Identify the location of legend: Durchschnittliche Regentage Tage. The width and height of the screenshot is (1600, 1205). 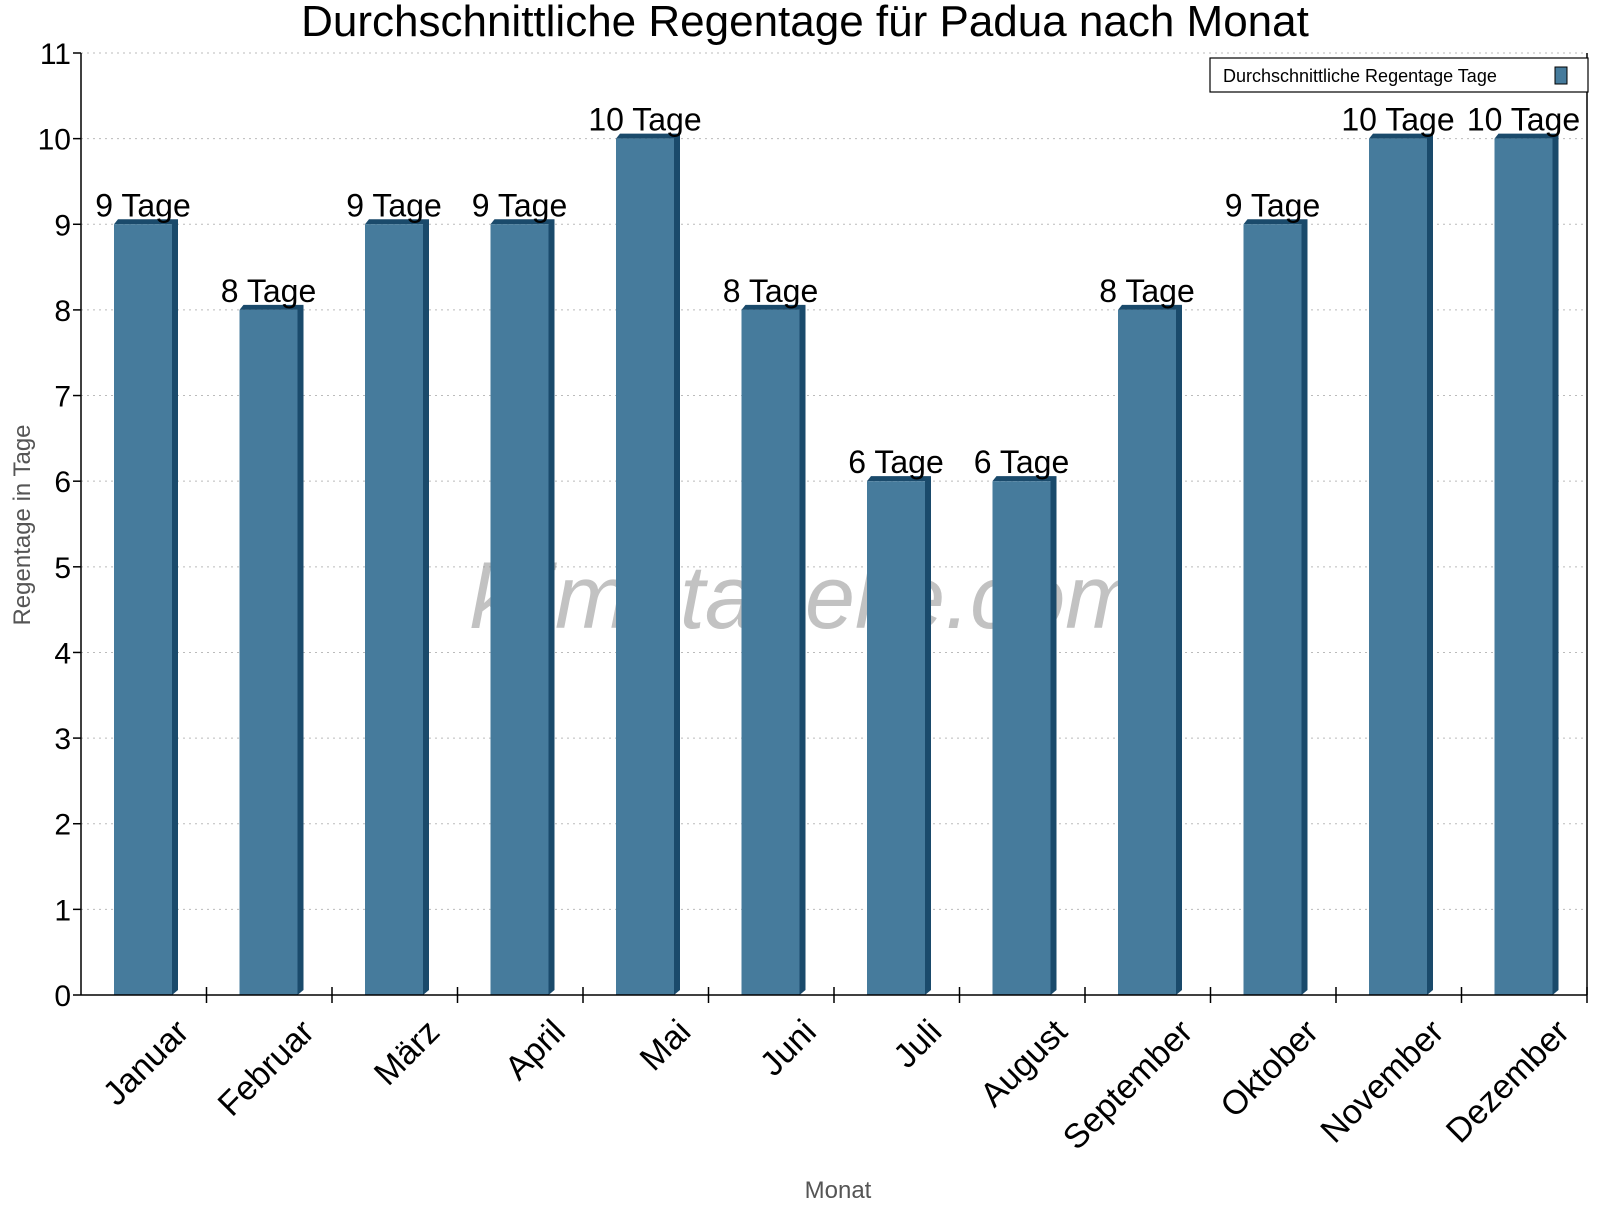
(1399, 75).